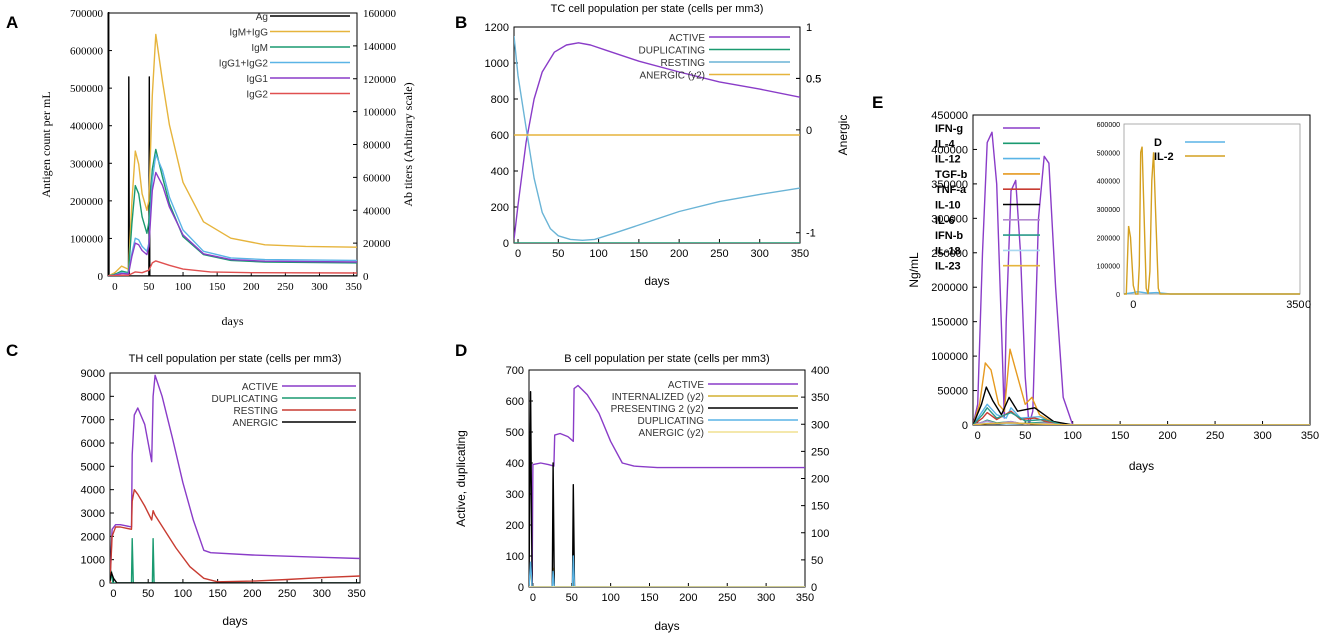 Image resolution: width=1325 pixels, height=639 pixels. What do you see at coordinates (377, 211) in the screenshot?
I see `y2-tick-label: 40000` at bounding box center [377, 211].